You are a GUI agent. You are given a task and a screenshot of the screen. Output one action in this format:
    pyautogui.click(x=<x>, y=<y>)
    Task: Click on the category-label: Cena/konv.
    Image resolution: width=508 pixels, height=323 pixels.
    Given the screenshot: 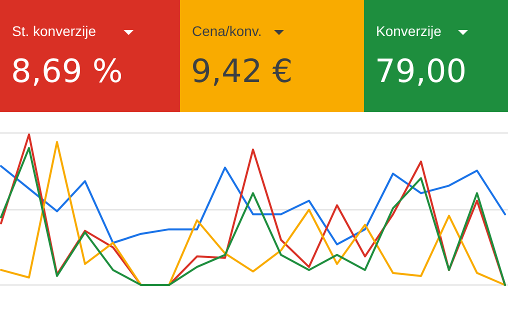 What is the action you would take?
    pyautogui.click(x=227, y=31)
    